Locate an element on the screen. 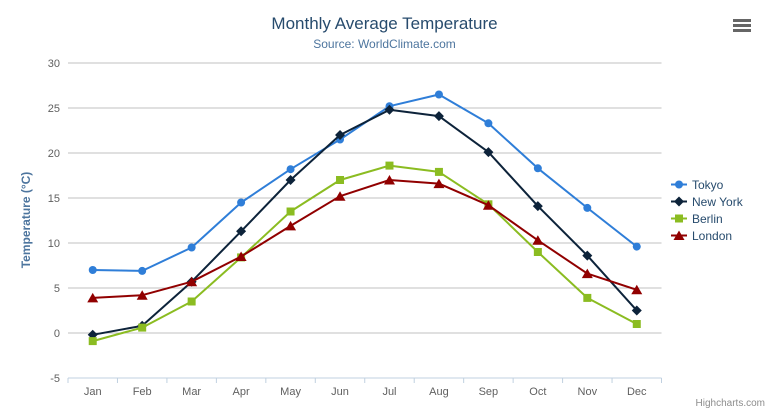 This screenshot has height=416, width=769. square-marker-icon is located at coordinates (679, 218).